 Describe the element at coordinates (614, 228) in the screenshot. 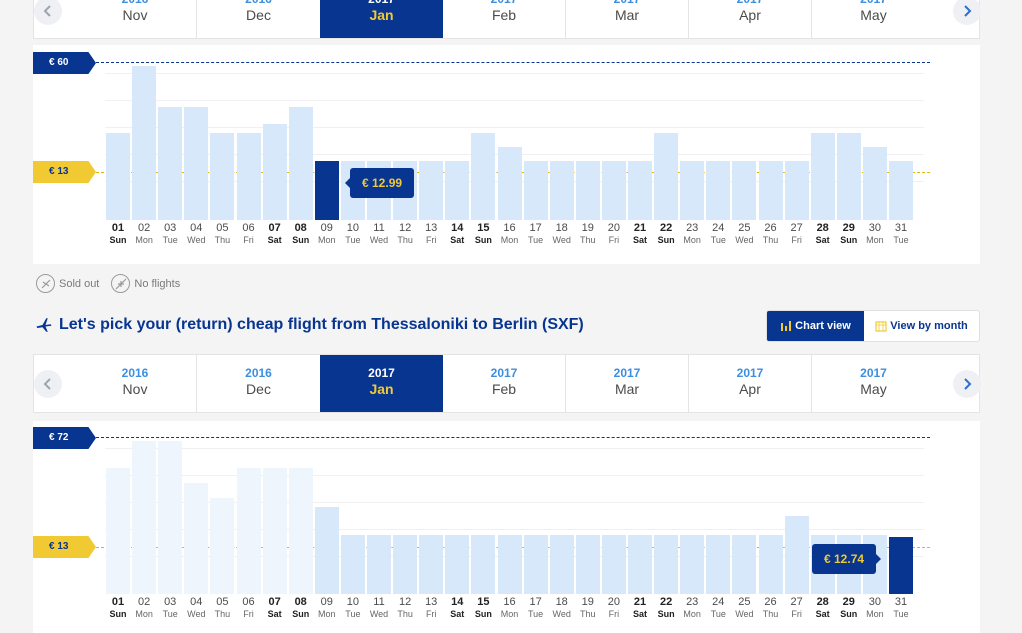

I see `day-number: 20` at that location.